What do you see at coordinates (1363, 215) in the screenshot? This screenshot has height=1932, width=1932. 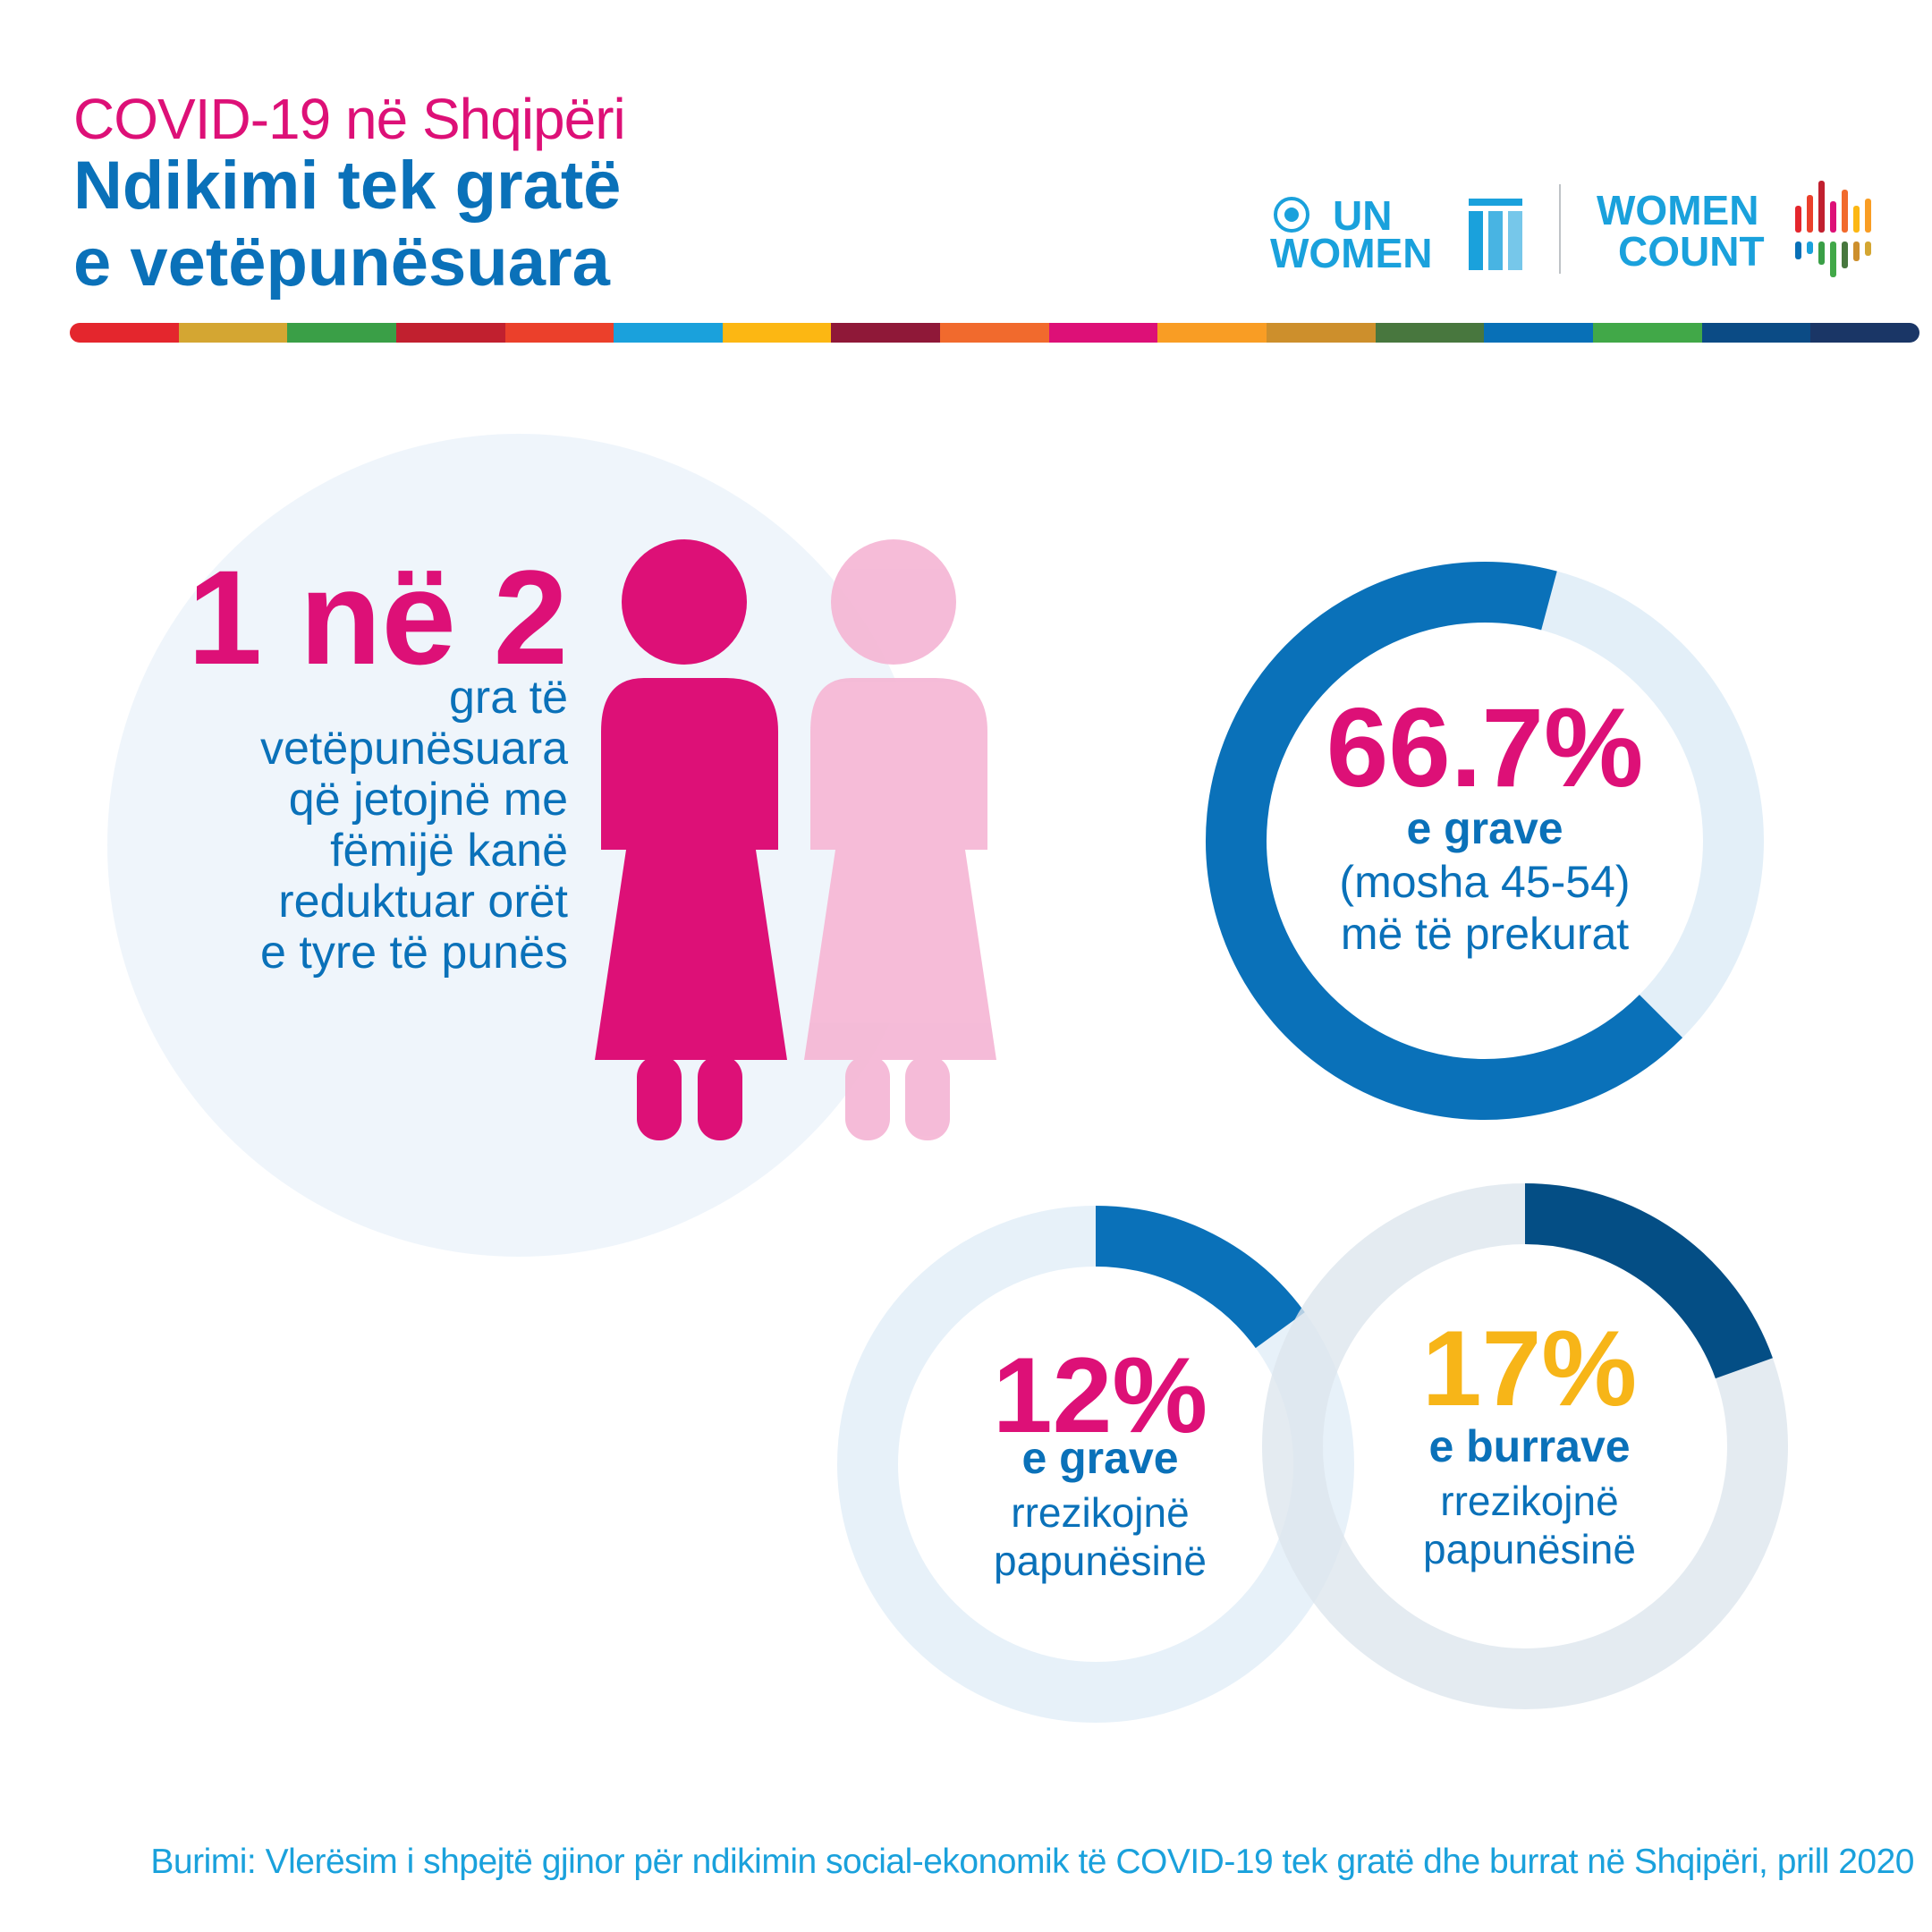 I see `un-women-logo-line1: UN` at bounding box center [1363, 215].